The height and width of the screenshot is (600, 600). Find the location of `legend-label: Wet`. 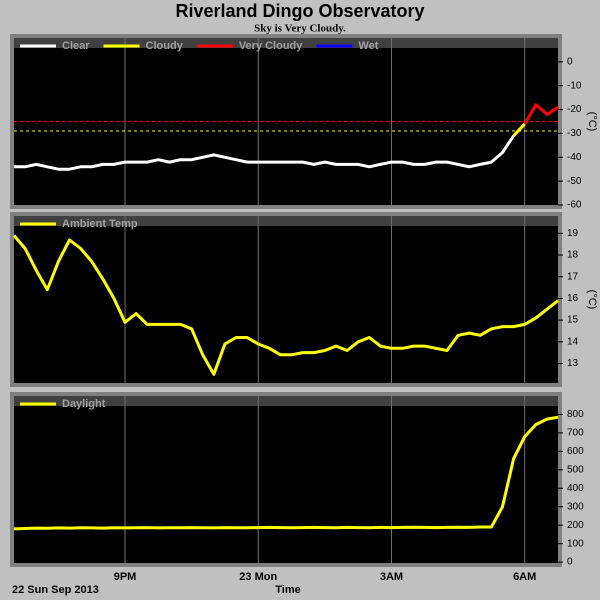

legend-label: Wet is located at coordinates (368, 46).